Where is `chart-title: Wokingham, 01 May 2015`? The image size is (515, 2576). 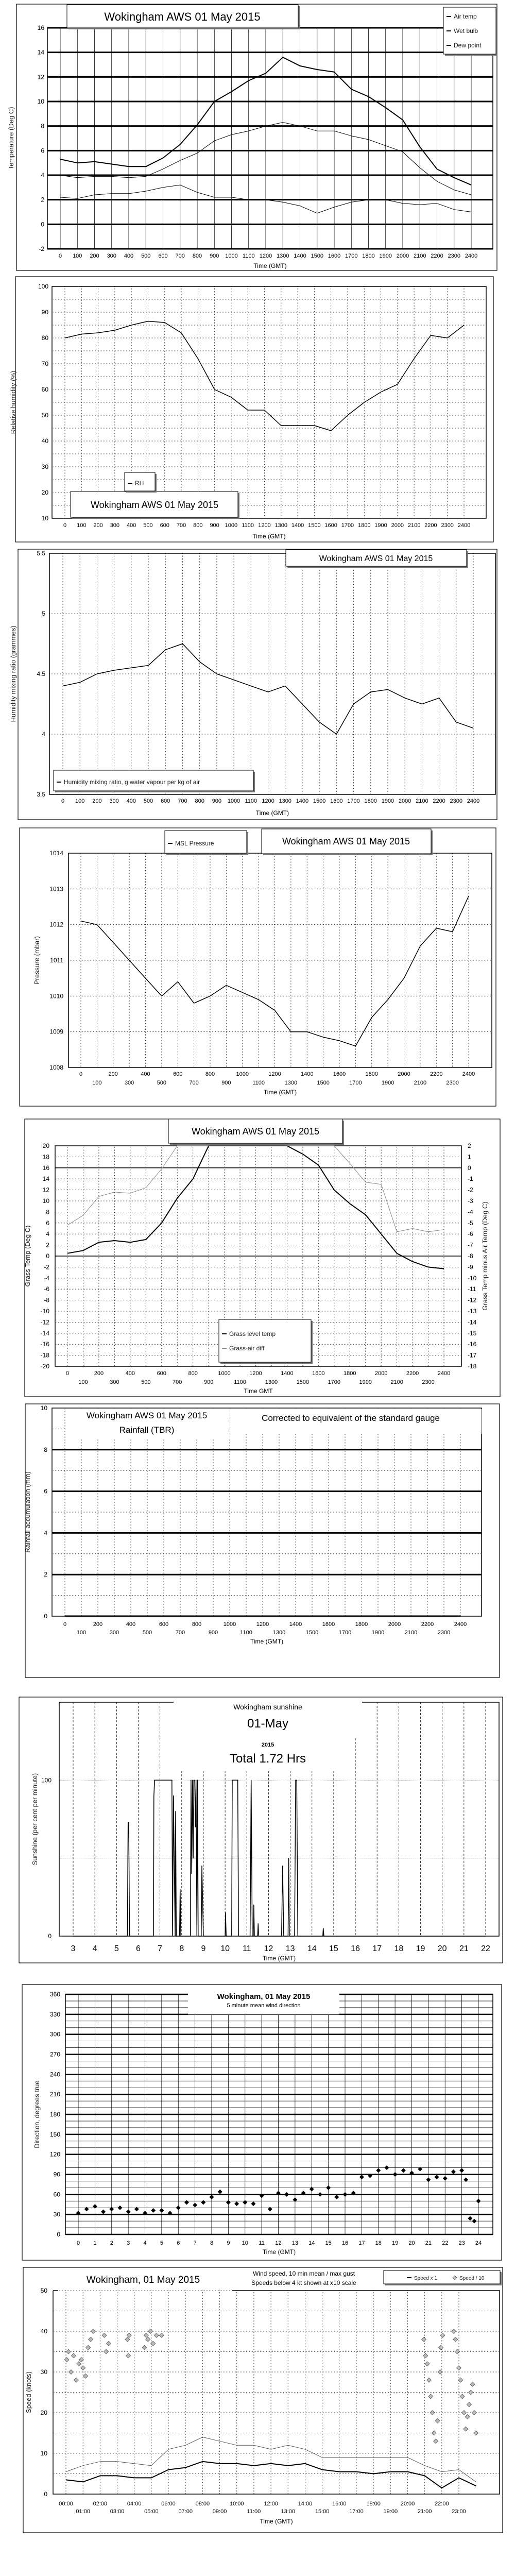
chart-title: Wokingham, 01 May 2015 is located at coordinates (264, 1996).